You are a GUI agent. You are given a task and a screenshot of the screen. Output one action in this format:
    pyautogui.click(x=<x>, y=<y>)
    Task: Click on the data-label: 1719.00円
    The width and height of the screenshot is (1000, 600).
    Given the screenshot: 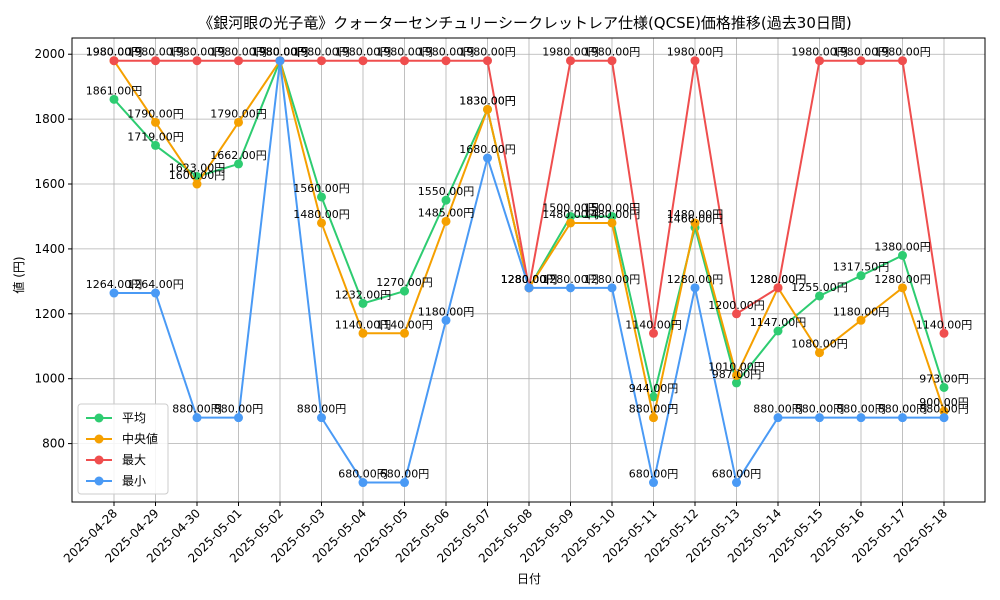 What is the action you would take?
    pyautogui.click(x=155, y=136)
    